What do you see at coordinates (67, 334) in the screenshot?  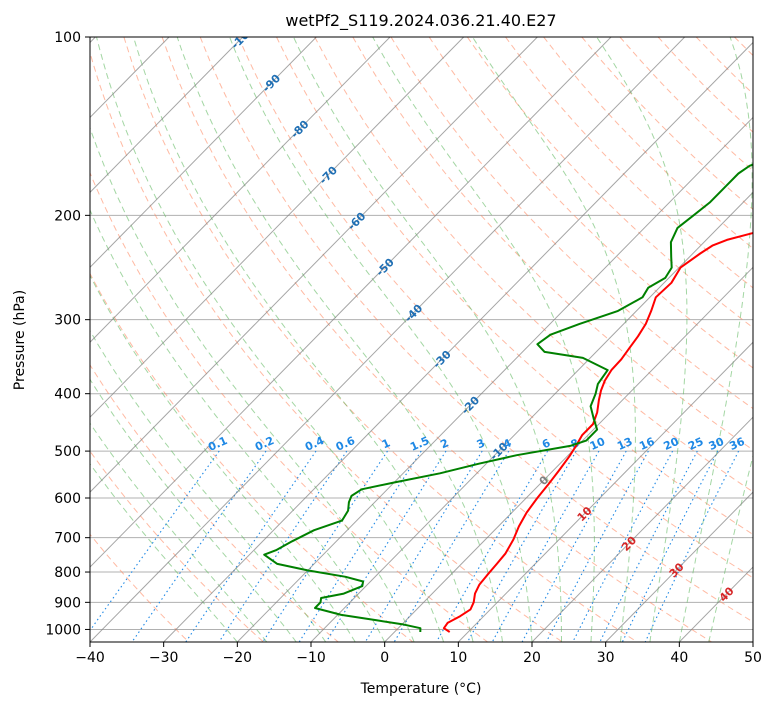 I see `y-axis: 100 200 300 400 500 600 700 800 900 1000` at bounding box center [67, 334].